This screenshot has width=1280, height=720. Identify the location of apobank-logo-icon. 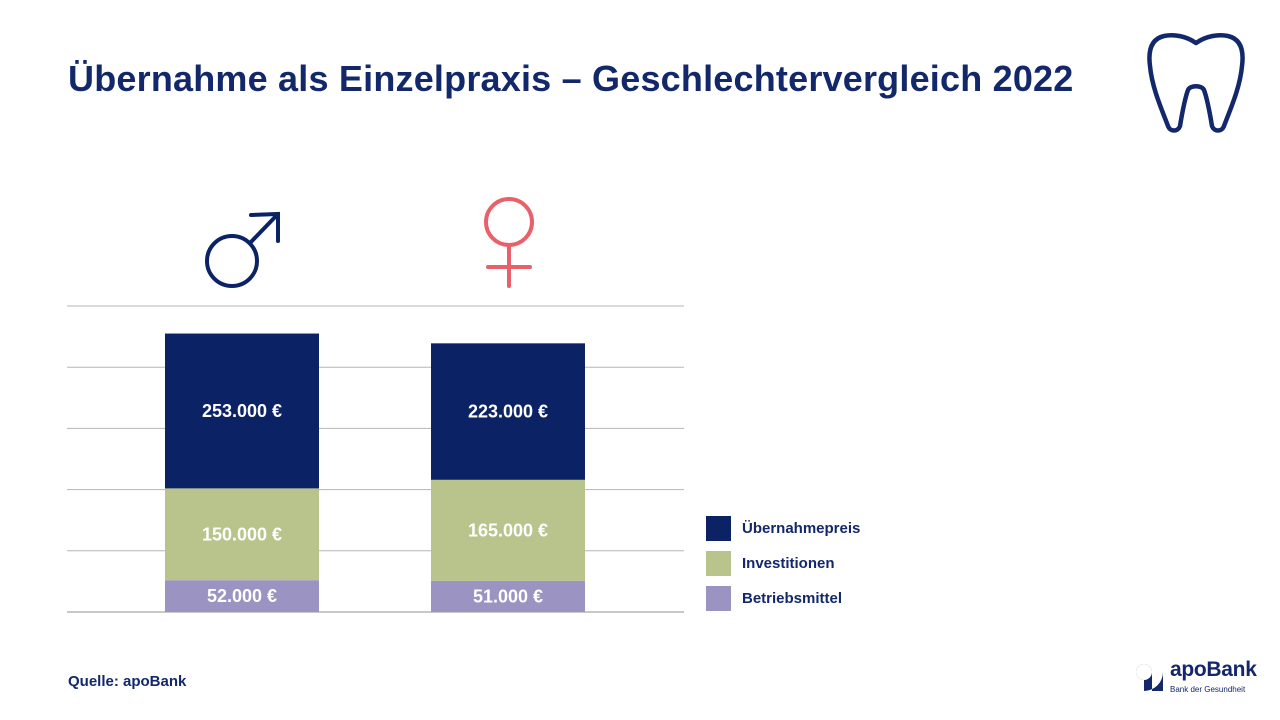
(1144, 672).